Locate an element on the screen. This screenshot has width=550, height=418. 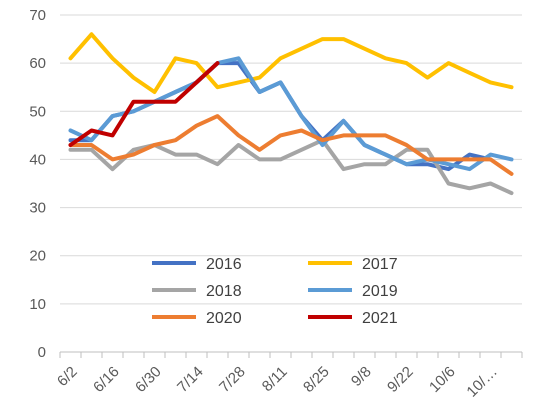
x-tick-label: 8/25 is located at coordinates (316, 379).